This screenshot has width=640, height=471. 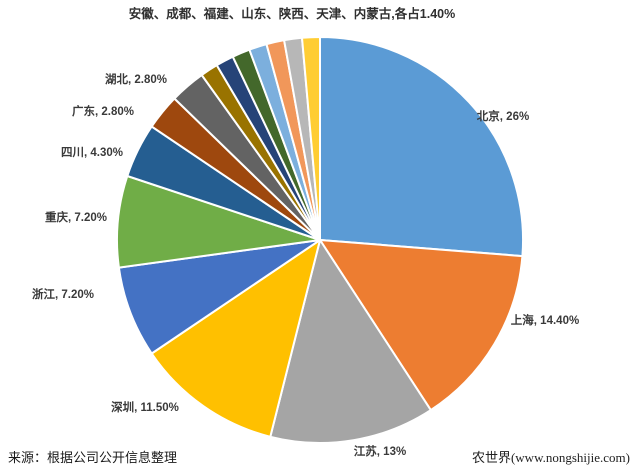 I want to click on slice-label-浙江: 浙江, 7.20%, so click(x=63, y=294).